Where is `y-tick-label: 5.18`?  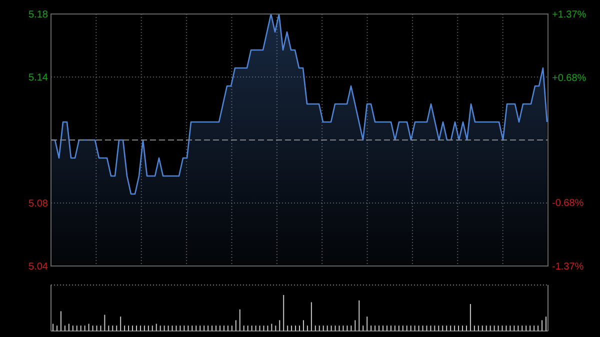 y-tick-label: 5.18 is located at coordinates (38, 15).